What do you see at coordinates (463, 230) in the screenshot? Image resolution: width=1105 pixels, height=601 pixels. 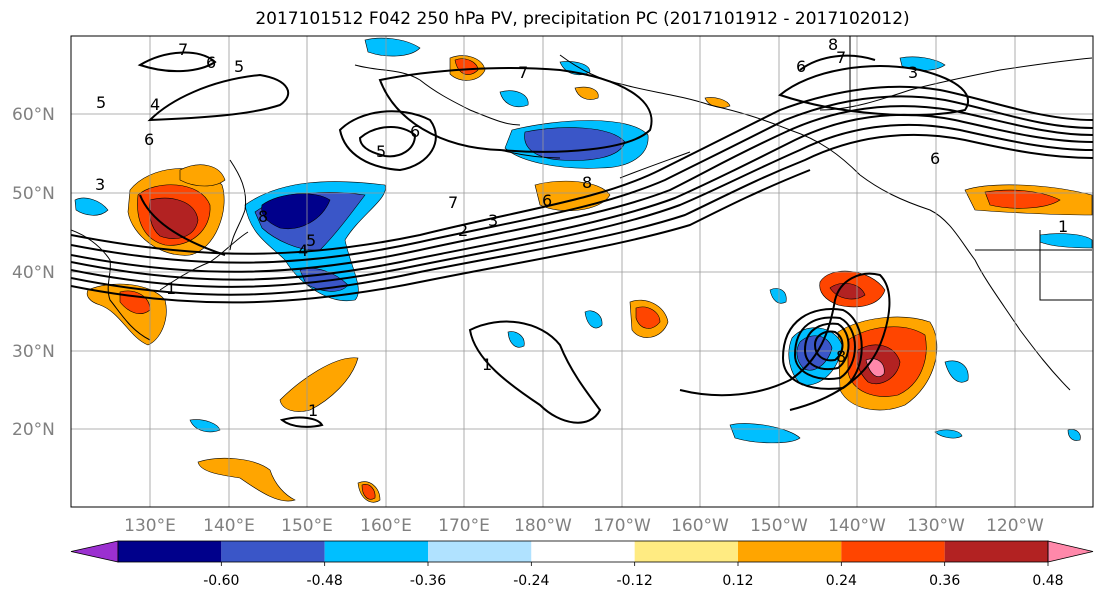 I see `contour-label: 2` at bounding box center [463, 230].